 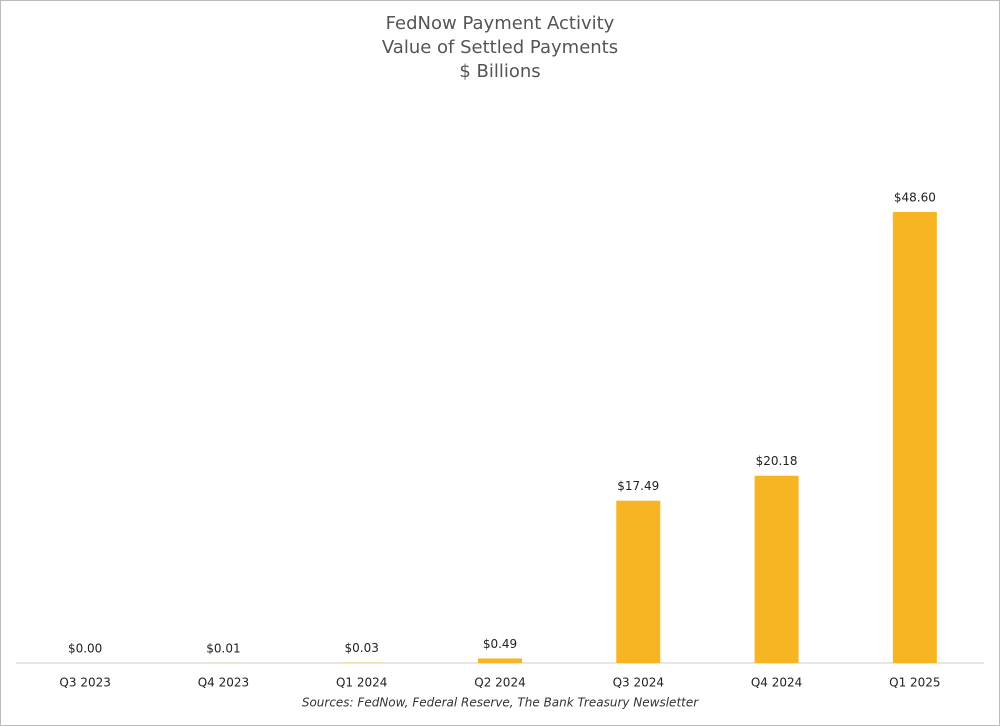 I want to click on chart-title: $ Billions, so click(x=499, y=71).